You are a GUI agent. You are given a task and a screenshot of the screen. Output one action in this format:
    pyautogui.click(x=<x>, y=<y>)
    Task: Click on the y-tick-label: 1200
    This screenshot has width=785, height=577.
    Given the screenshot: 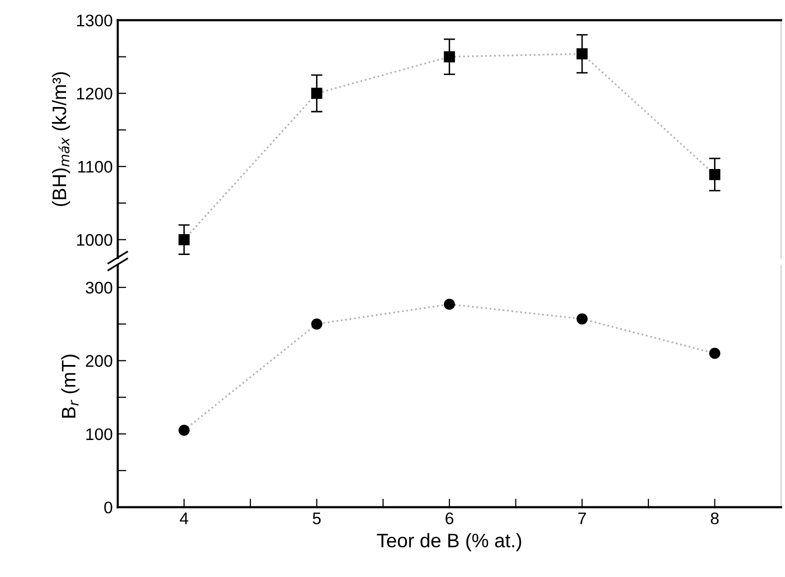 What is the action you would take?
    pyautogui.click(x=94, y=94)
    